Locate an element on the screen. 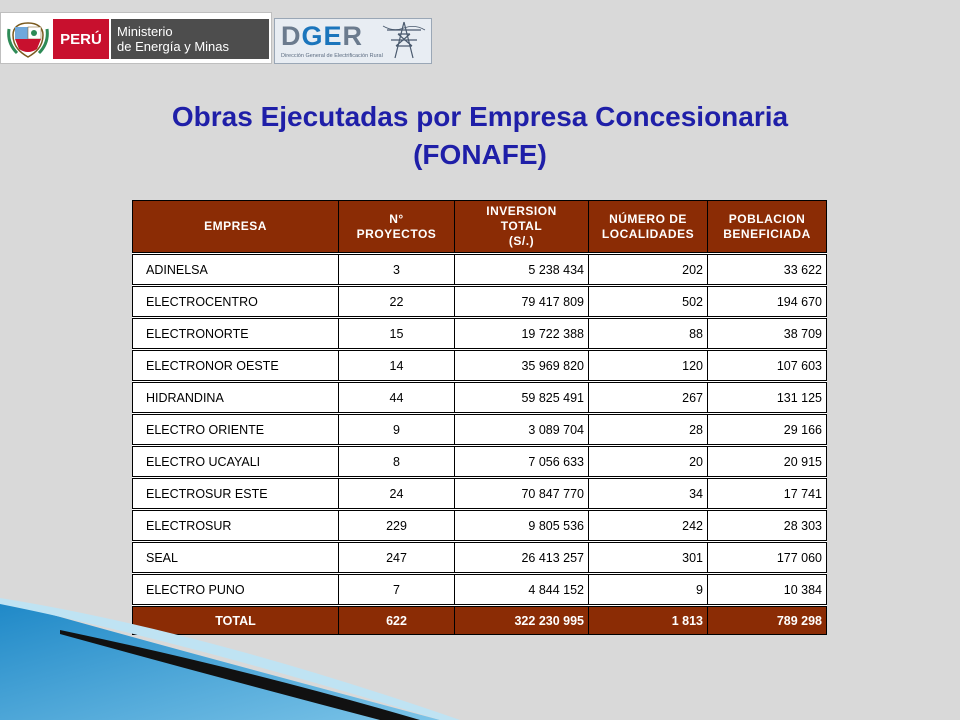 The image size is (960, 720). cell-inversion: 3 089 704 is located at coordinates (521, 429).